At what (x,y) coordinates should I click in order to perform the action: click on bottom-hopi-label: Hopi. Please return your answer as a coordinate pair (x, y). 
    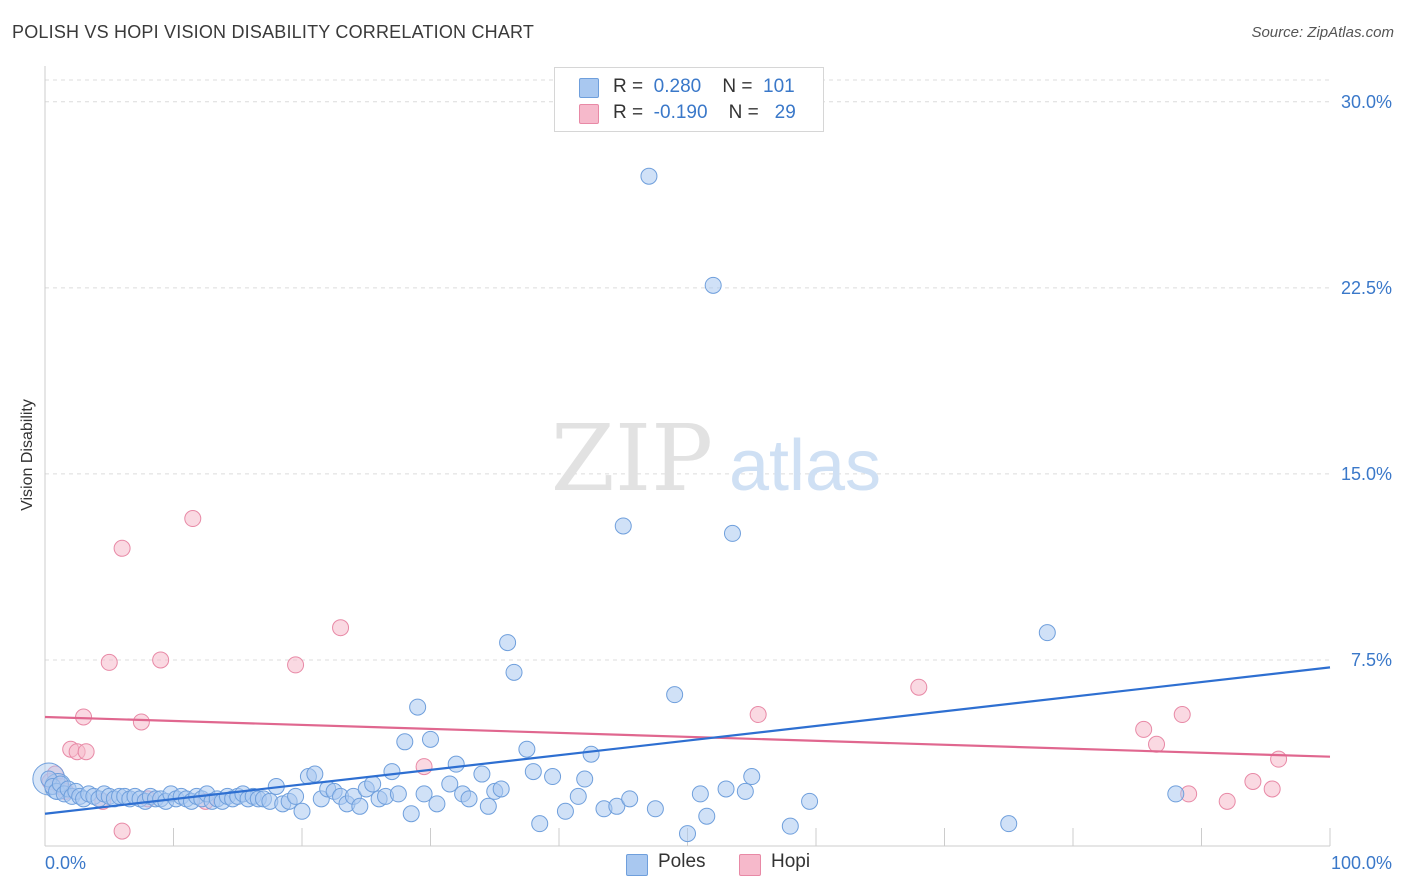
    Looking at the image, I should click on (791, 861).